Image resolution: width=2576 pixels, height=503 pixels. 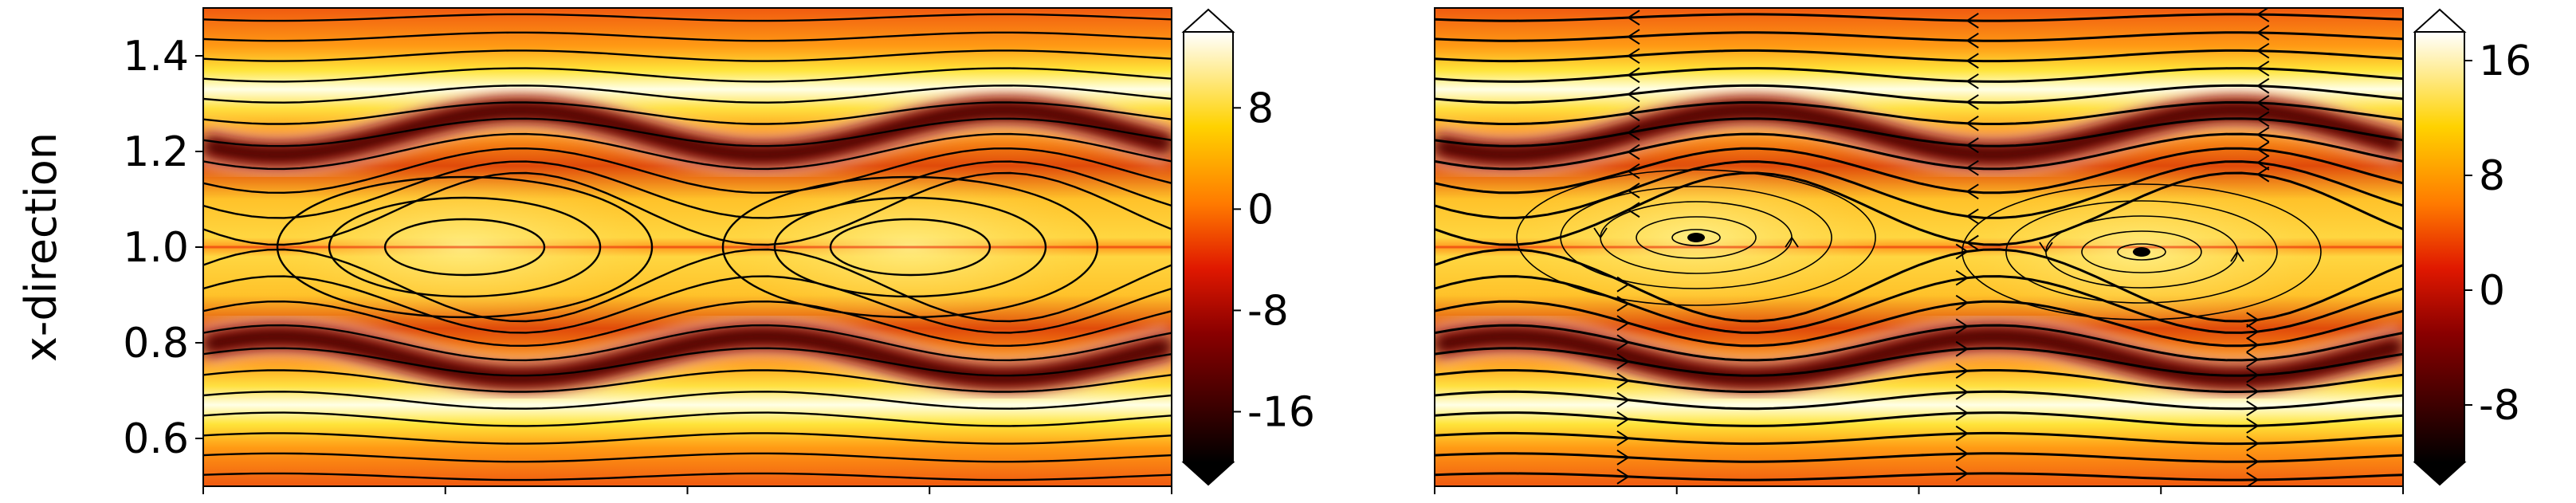 I want to click on colorbar-tick-label: -8, so click(x=1268, y=311).